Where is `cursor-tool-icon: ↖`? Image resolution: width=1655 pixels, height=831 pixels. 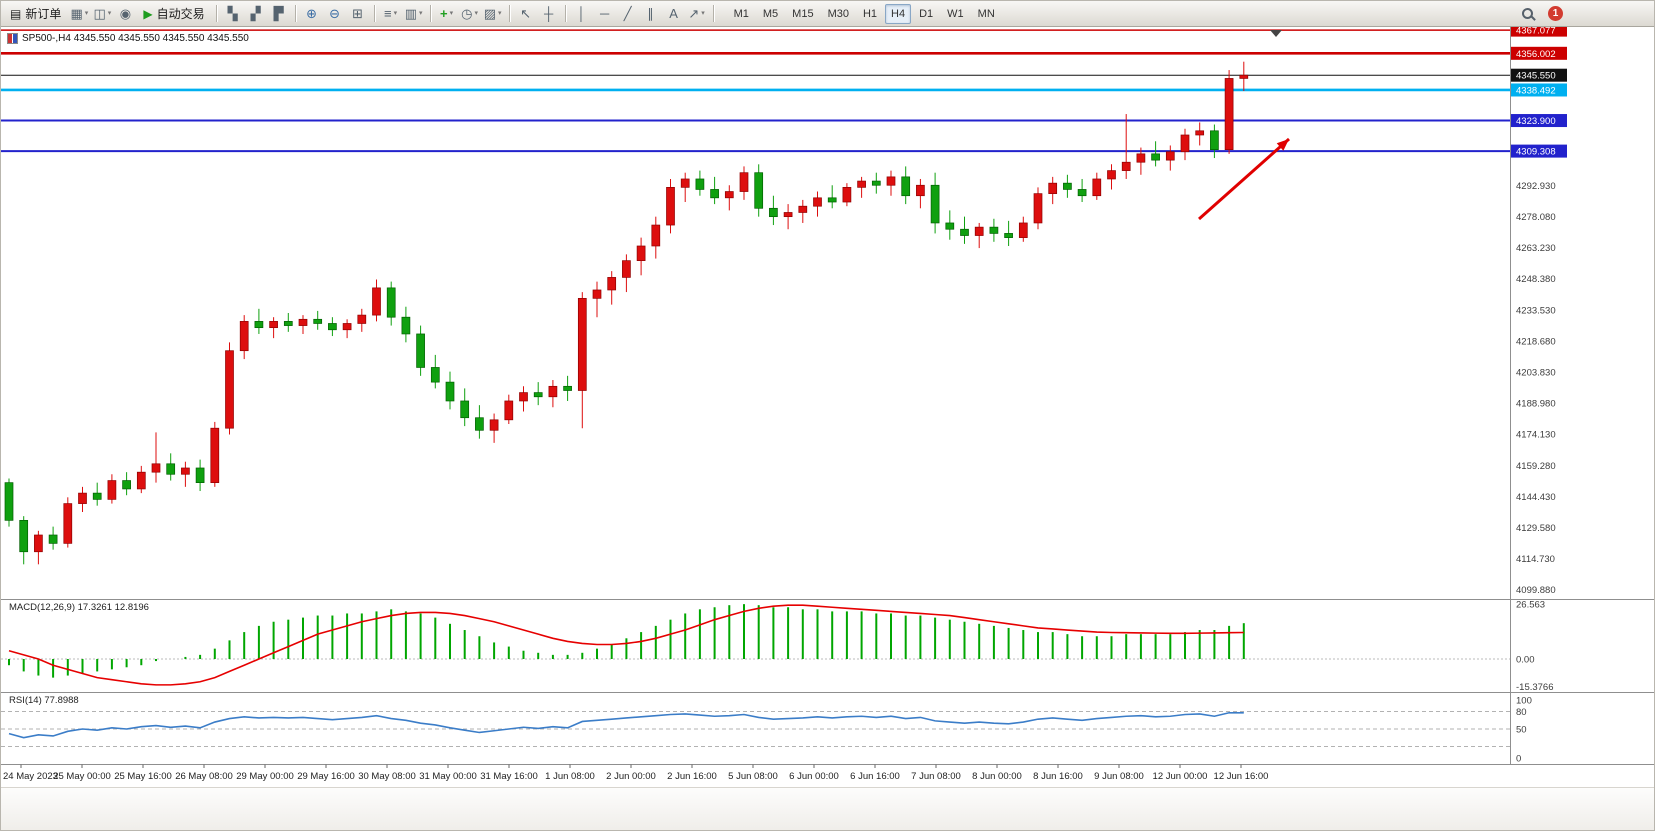
cursor-tool-icon: ↖ is located at coordinates (526, 13).